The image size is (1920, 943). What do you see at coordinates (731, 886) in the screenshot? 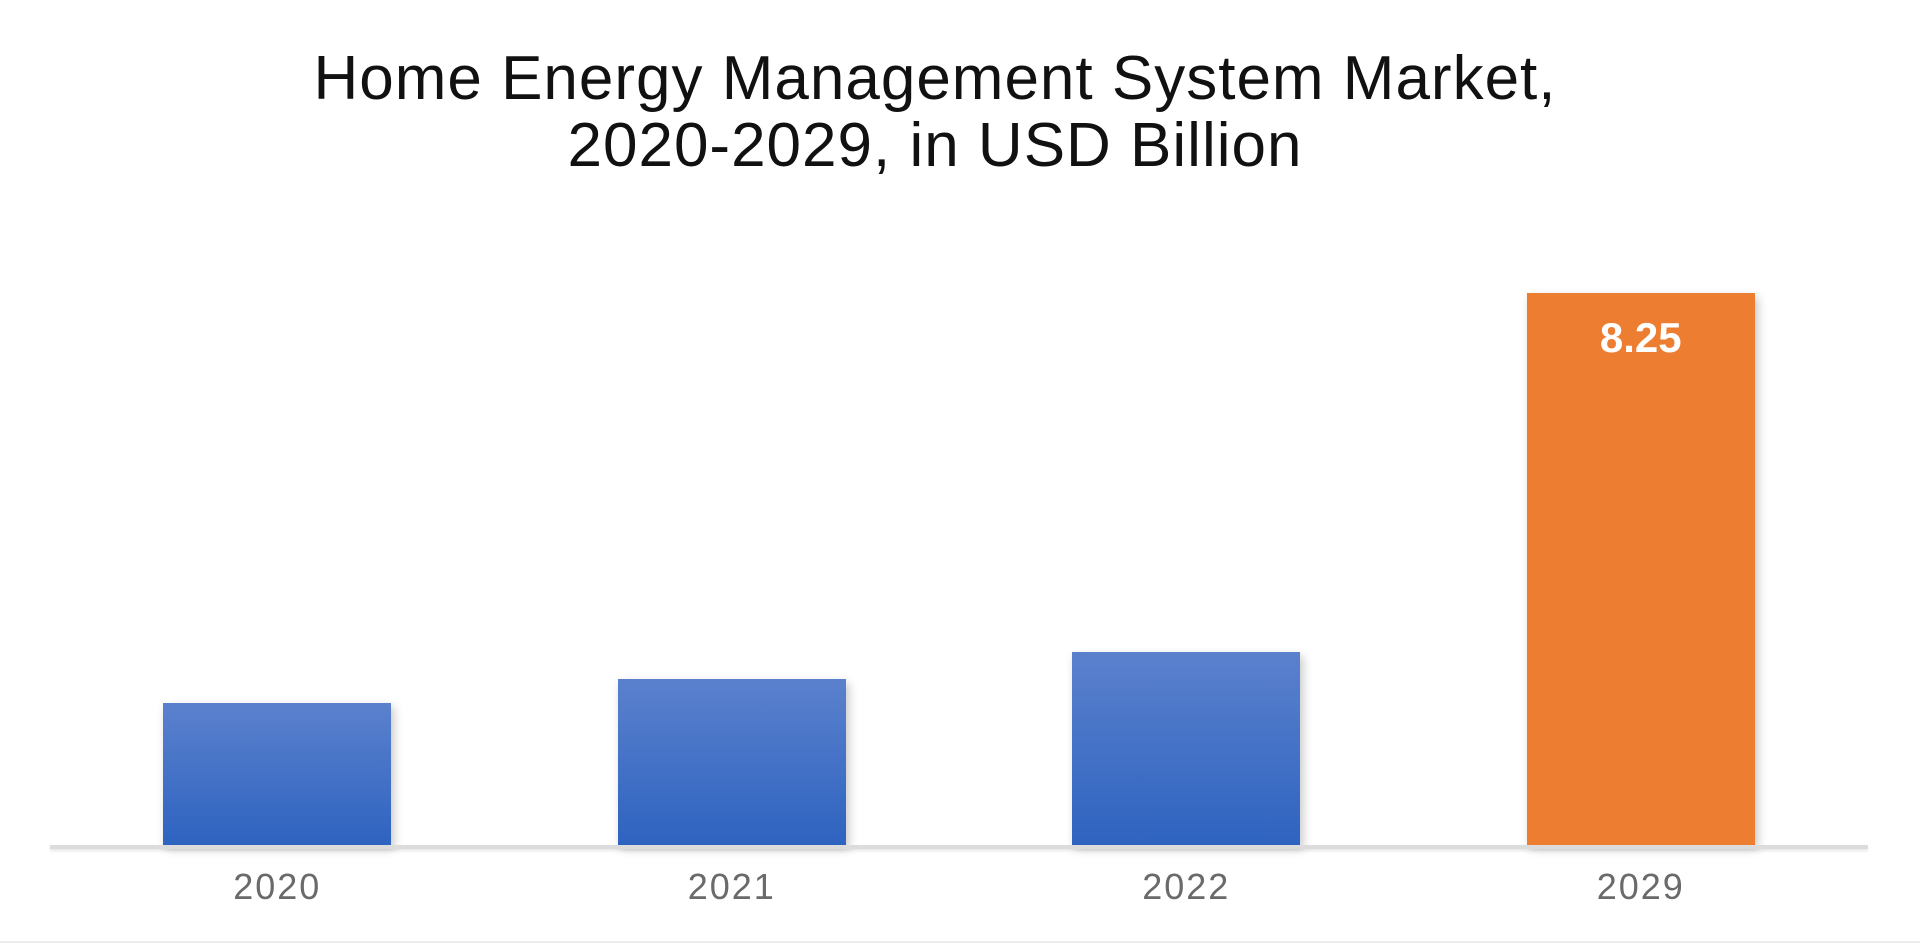
I see `category-label: 2021` at bounding box center [731, 886].